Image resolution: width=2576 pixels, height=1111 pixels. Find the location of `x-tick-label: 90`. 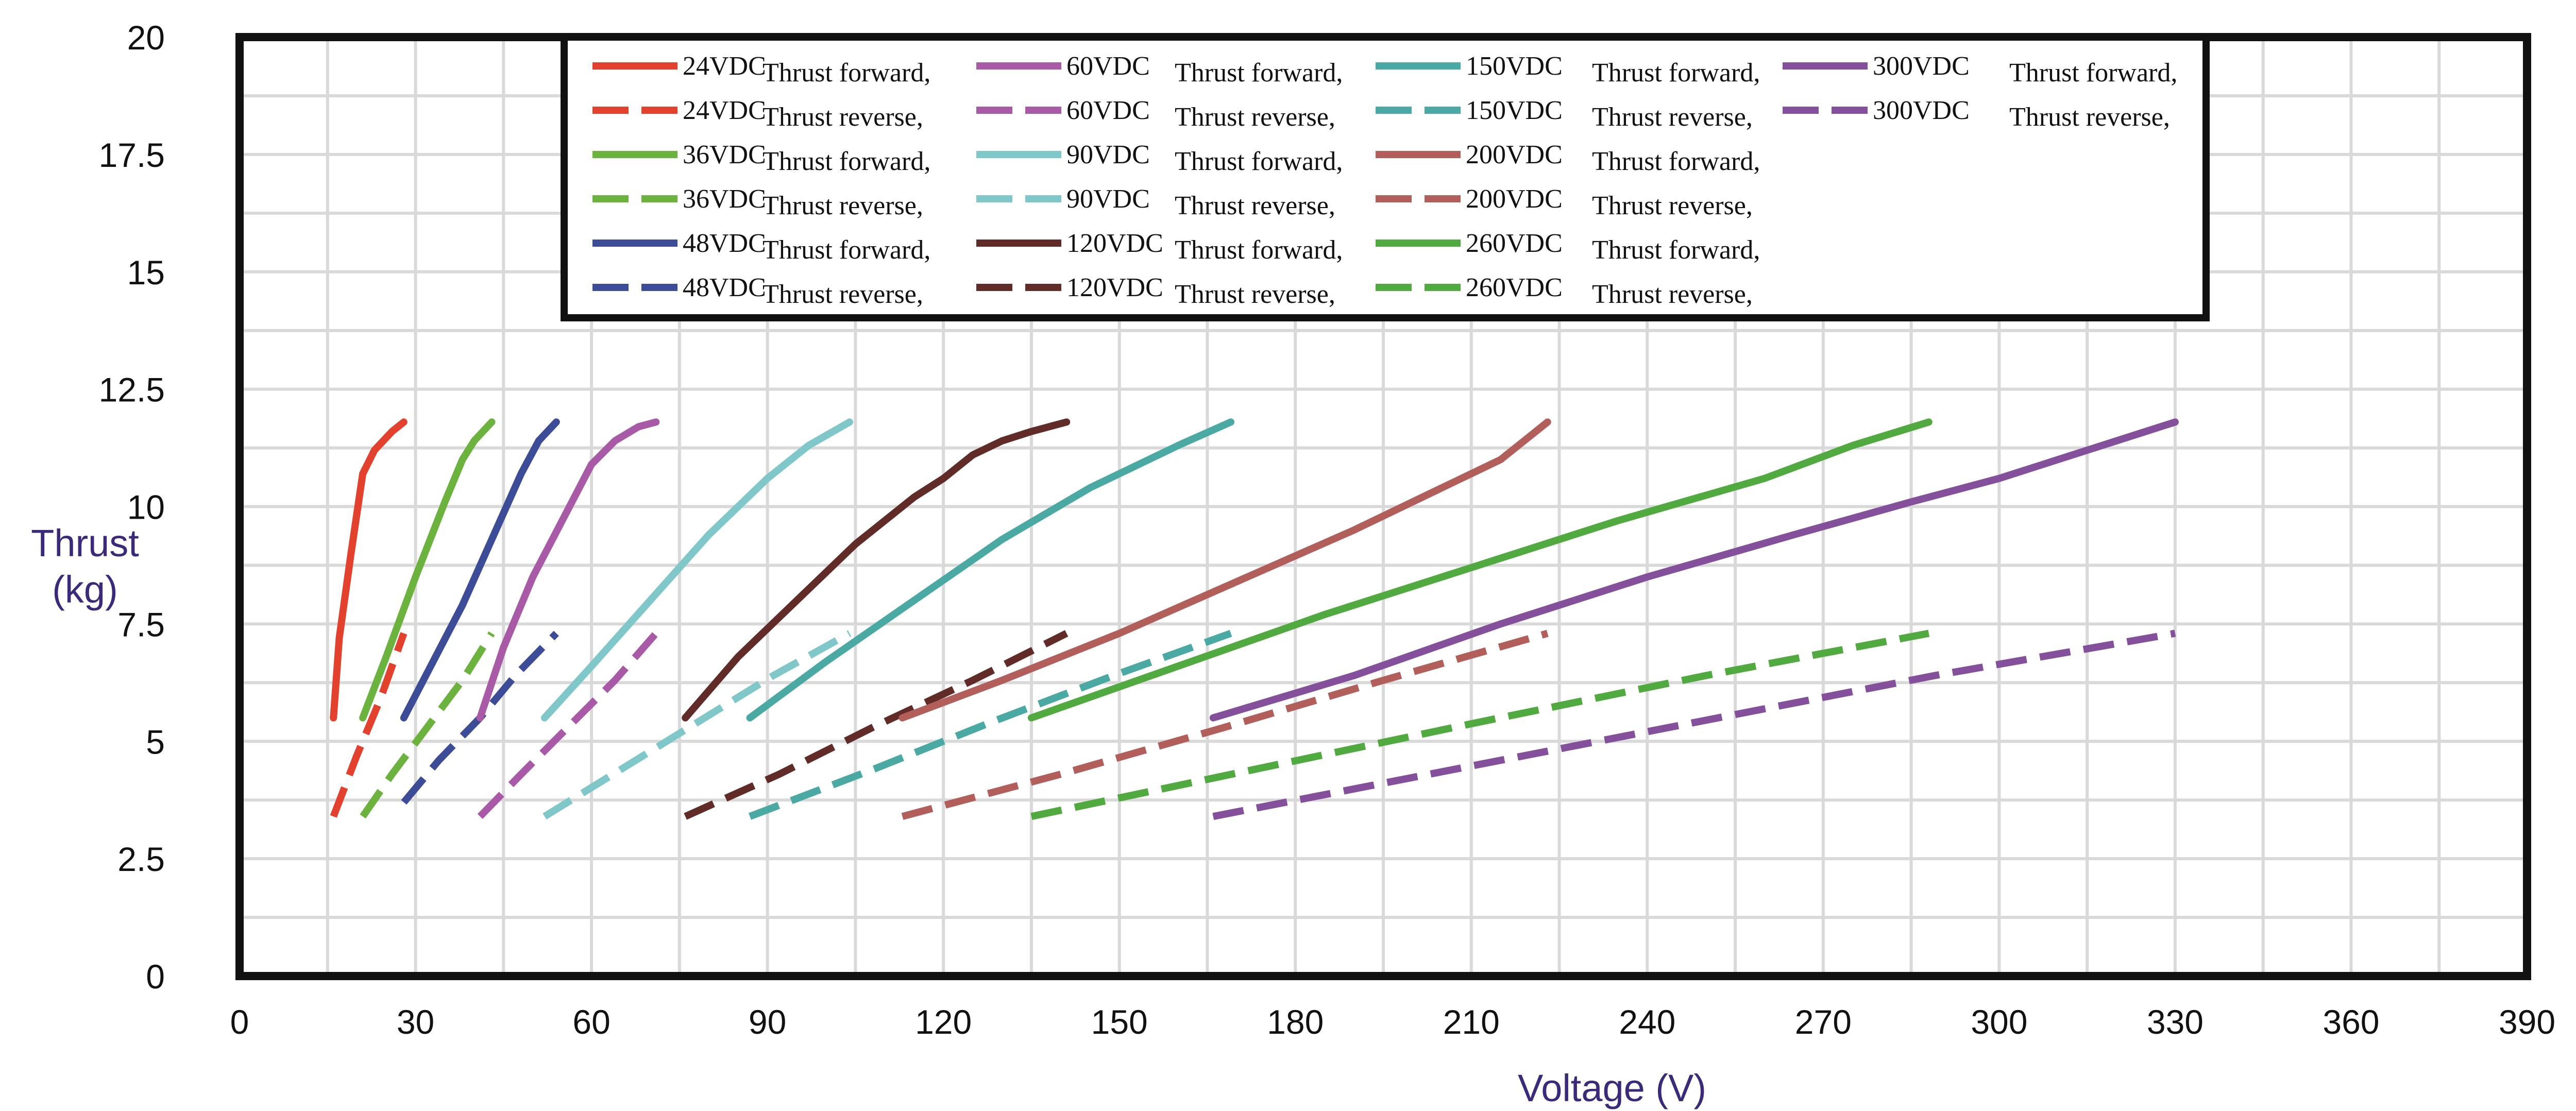

x-tick-label: 90 is located at coordinates (767, 1022).